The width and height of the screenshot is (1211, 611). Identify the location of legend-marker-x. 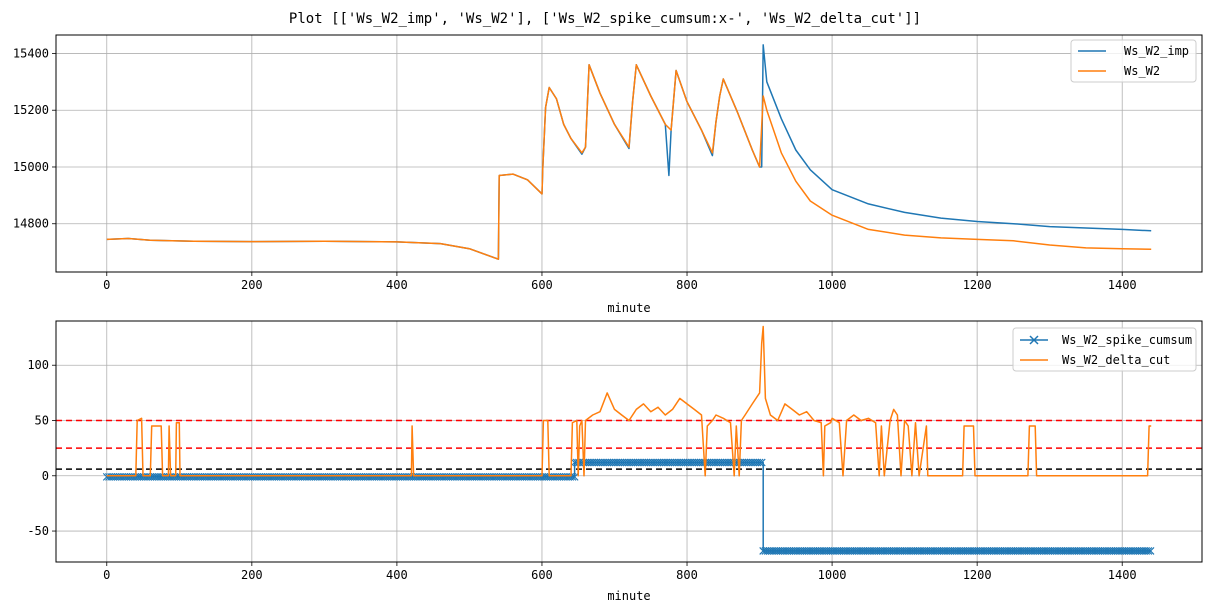
(1034, 340).